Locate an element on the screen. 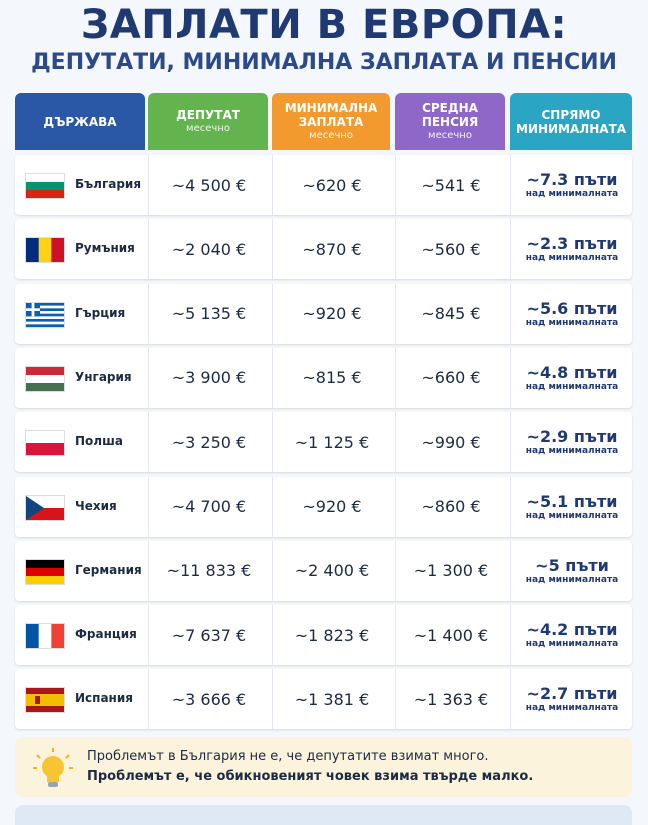 Image resolution: width=648 pixels, height=825 pixels. country-name: Гърция is located at coordinates (100, 312).